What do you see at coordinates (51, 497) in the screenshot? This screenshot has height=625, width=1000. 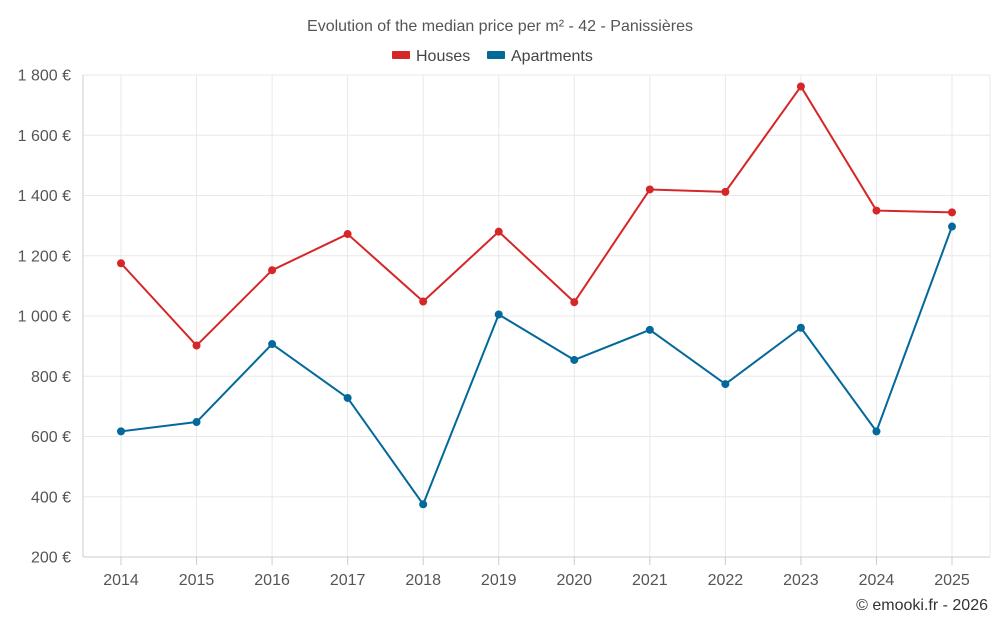 I see `y-tick-label: 400 €` at bounding box center [51, 497].